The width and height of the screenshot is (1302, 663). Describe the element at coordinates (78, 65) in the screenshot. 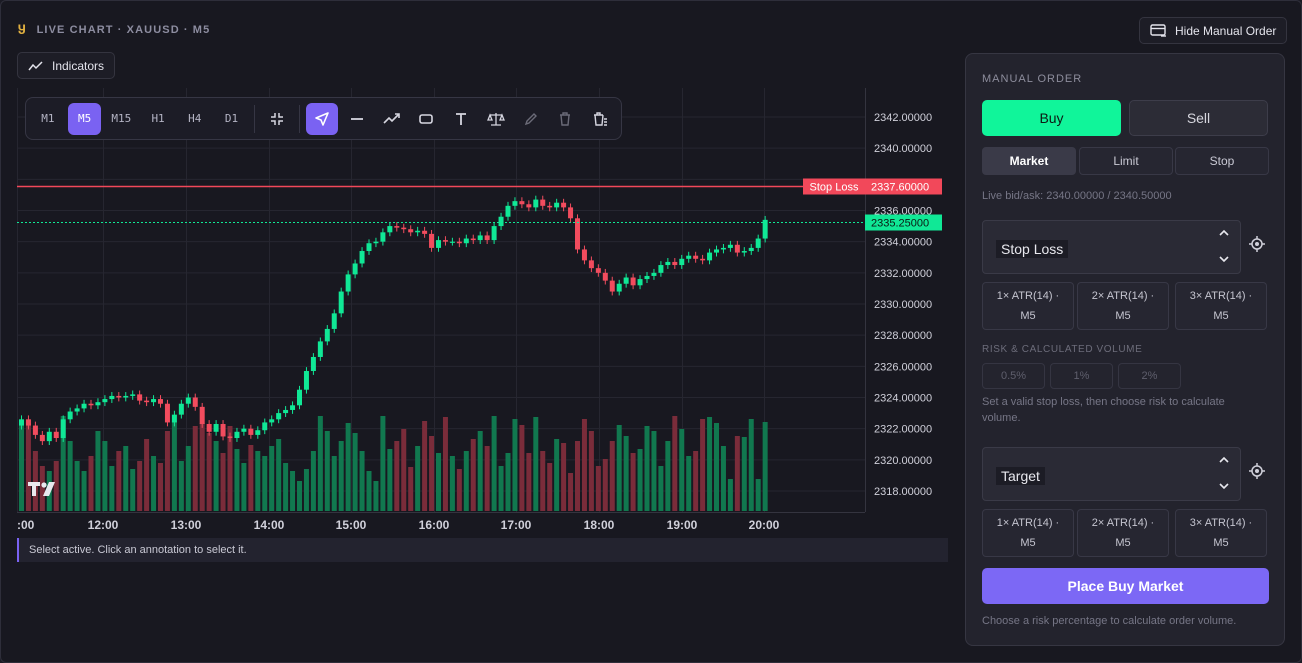

I see `indicators-label: Indicators` at that location.